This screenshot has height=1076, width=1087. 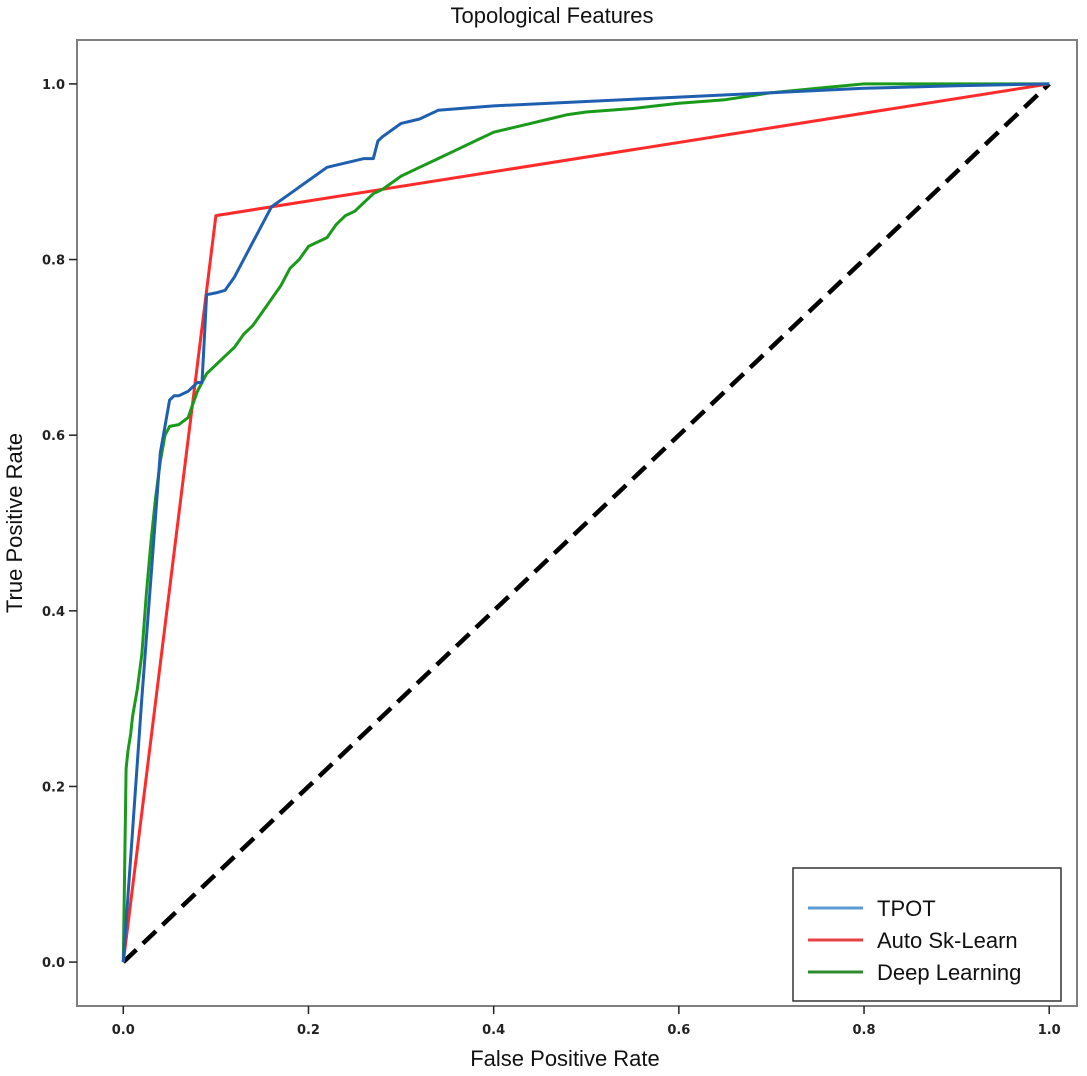 I want to click on legend: TPOT Auto Sk-Learn Deep Learning, so click(x=927, y=934).